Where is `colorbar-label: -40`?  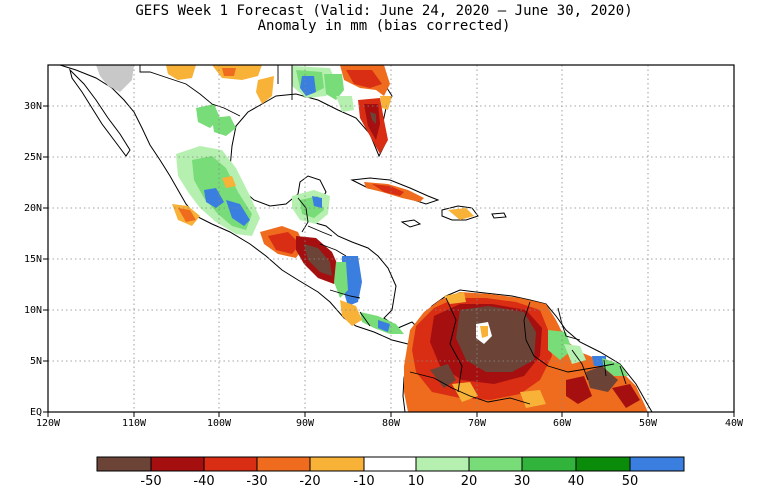
colorbar-label: -40 is located at coordinates (203, 480).